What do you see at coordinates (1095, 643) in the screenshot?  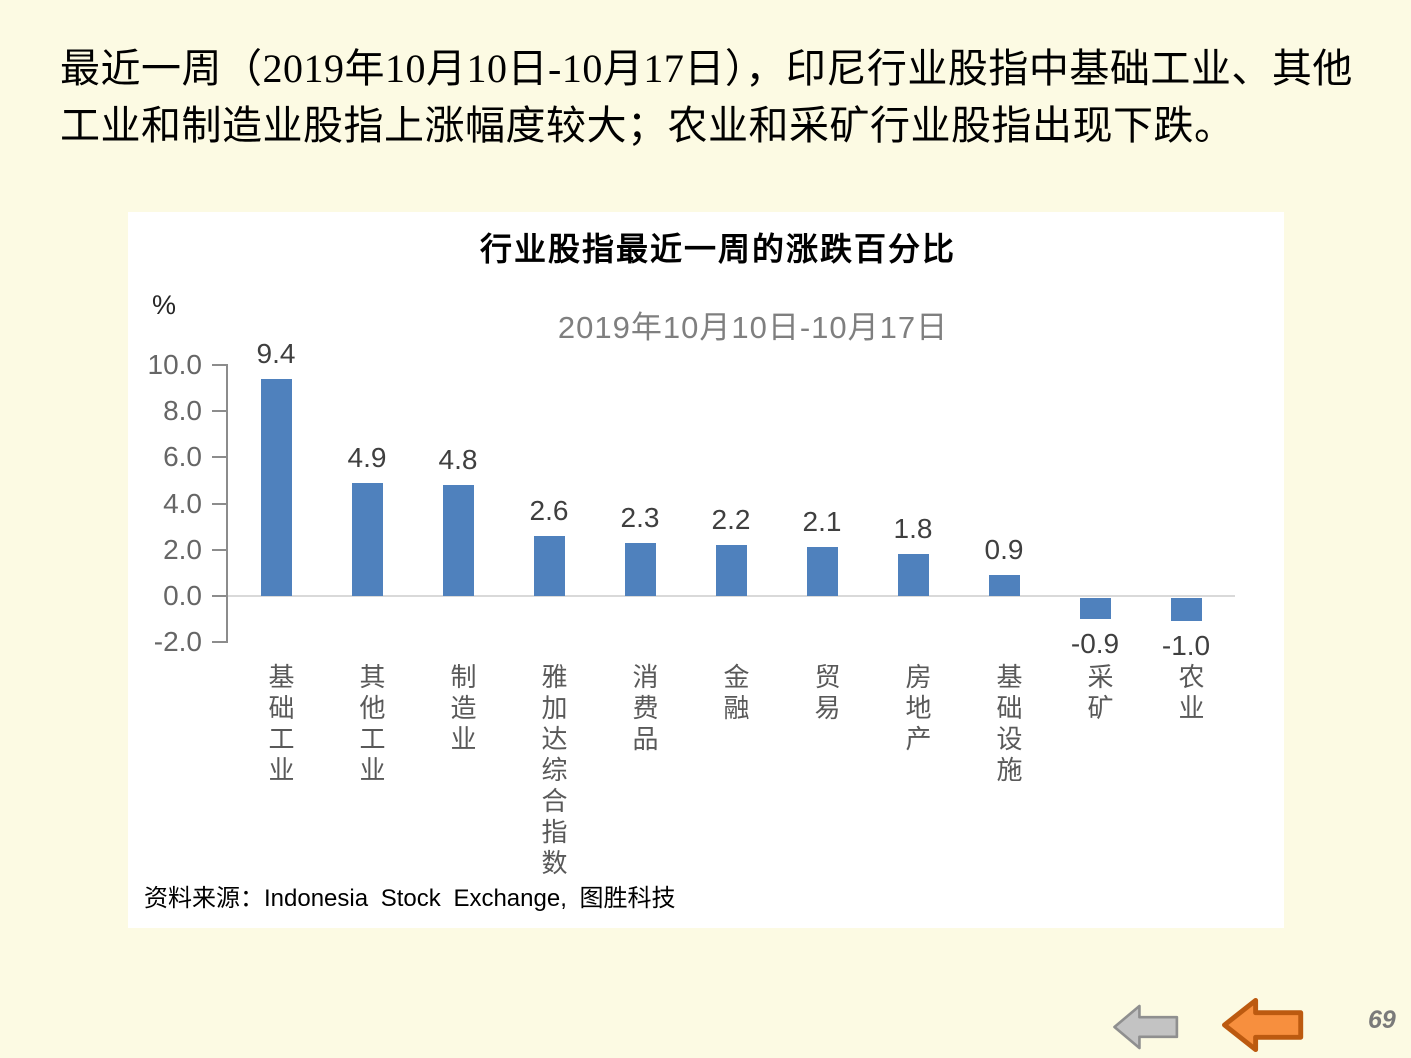 I see `bar-value-label: -0.9` at bounding box center [1095, 643].